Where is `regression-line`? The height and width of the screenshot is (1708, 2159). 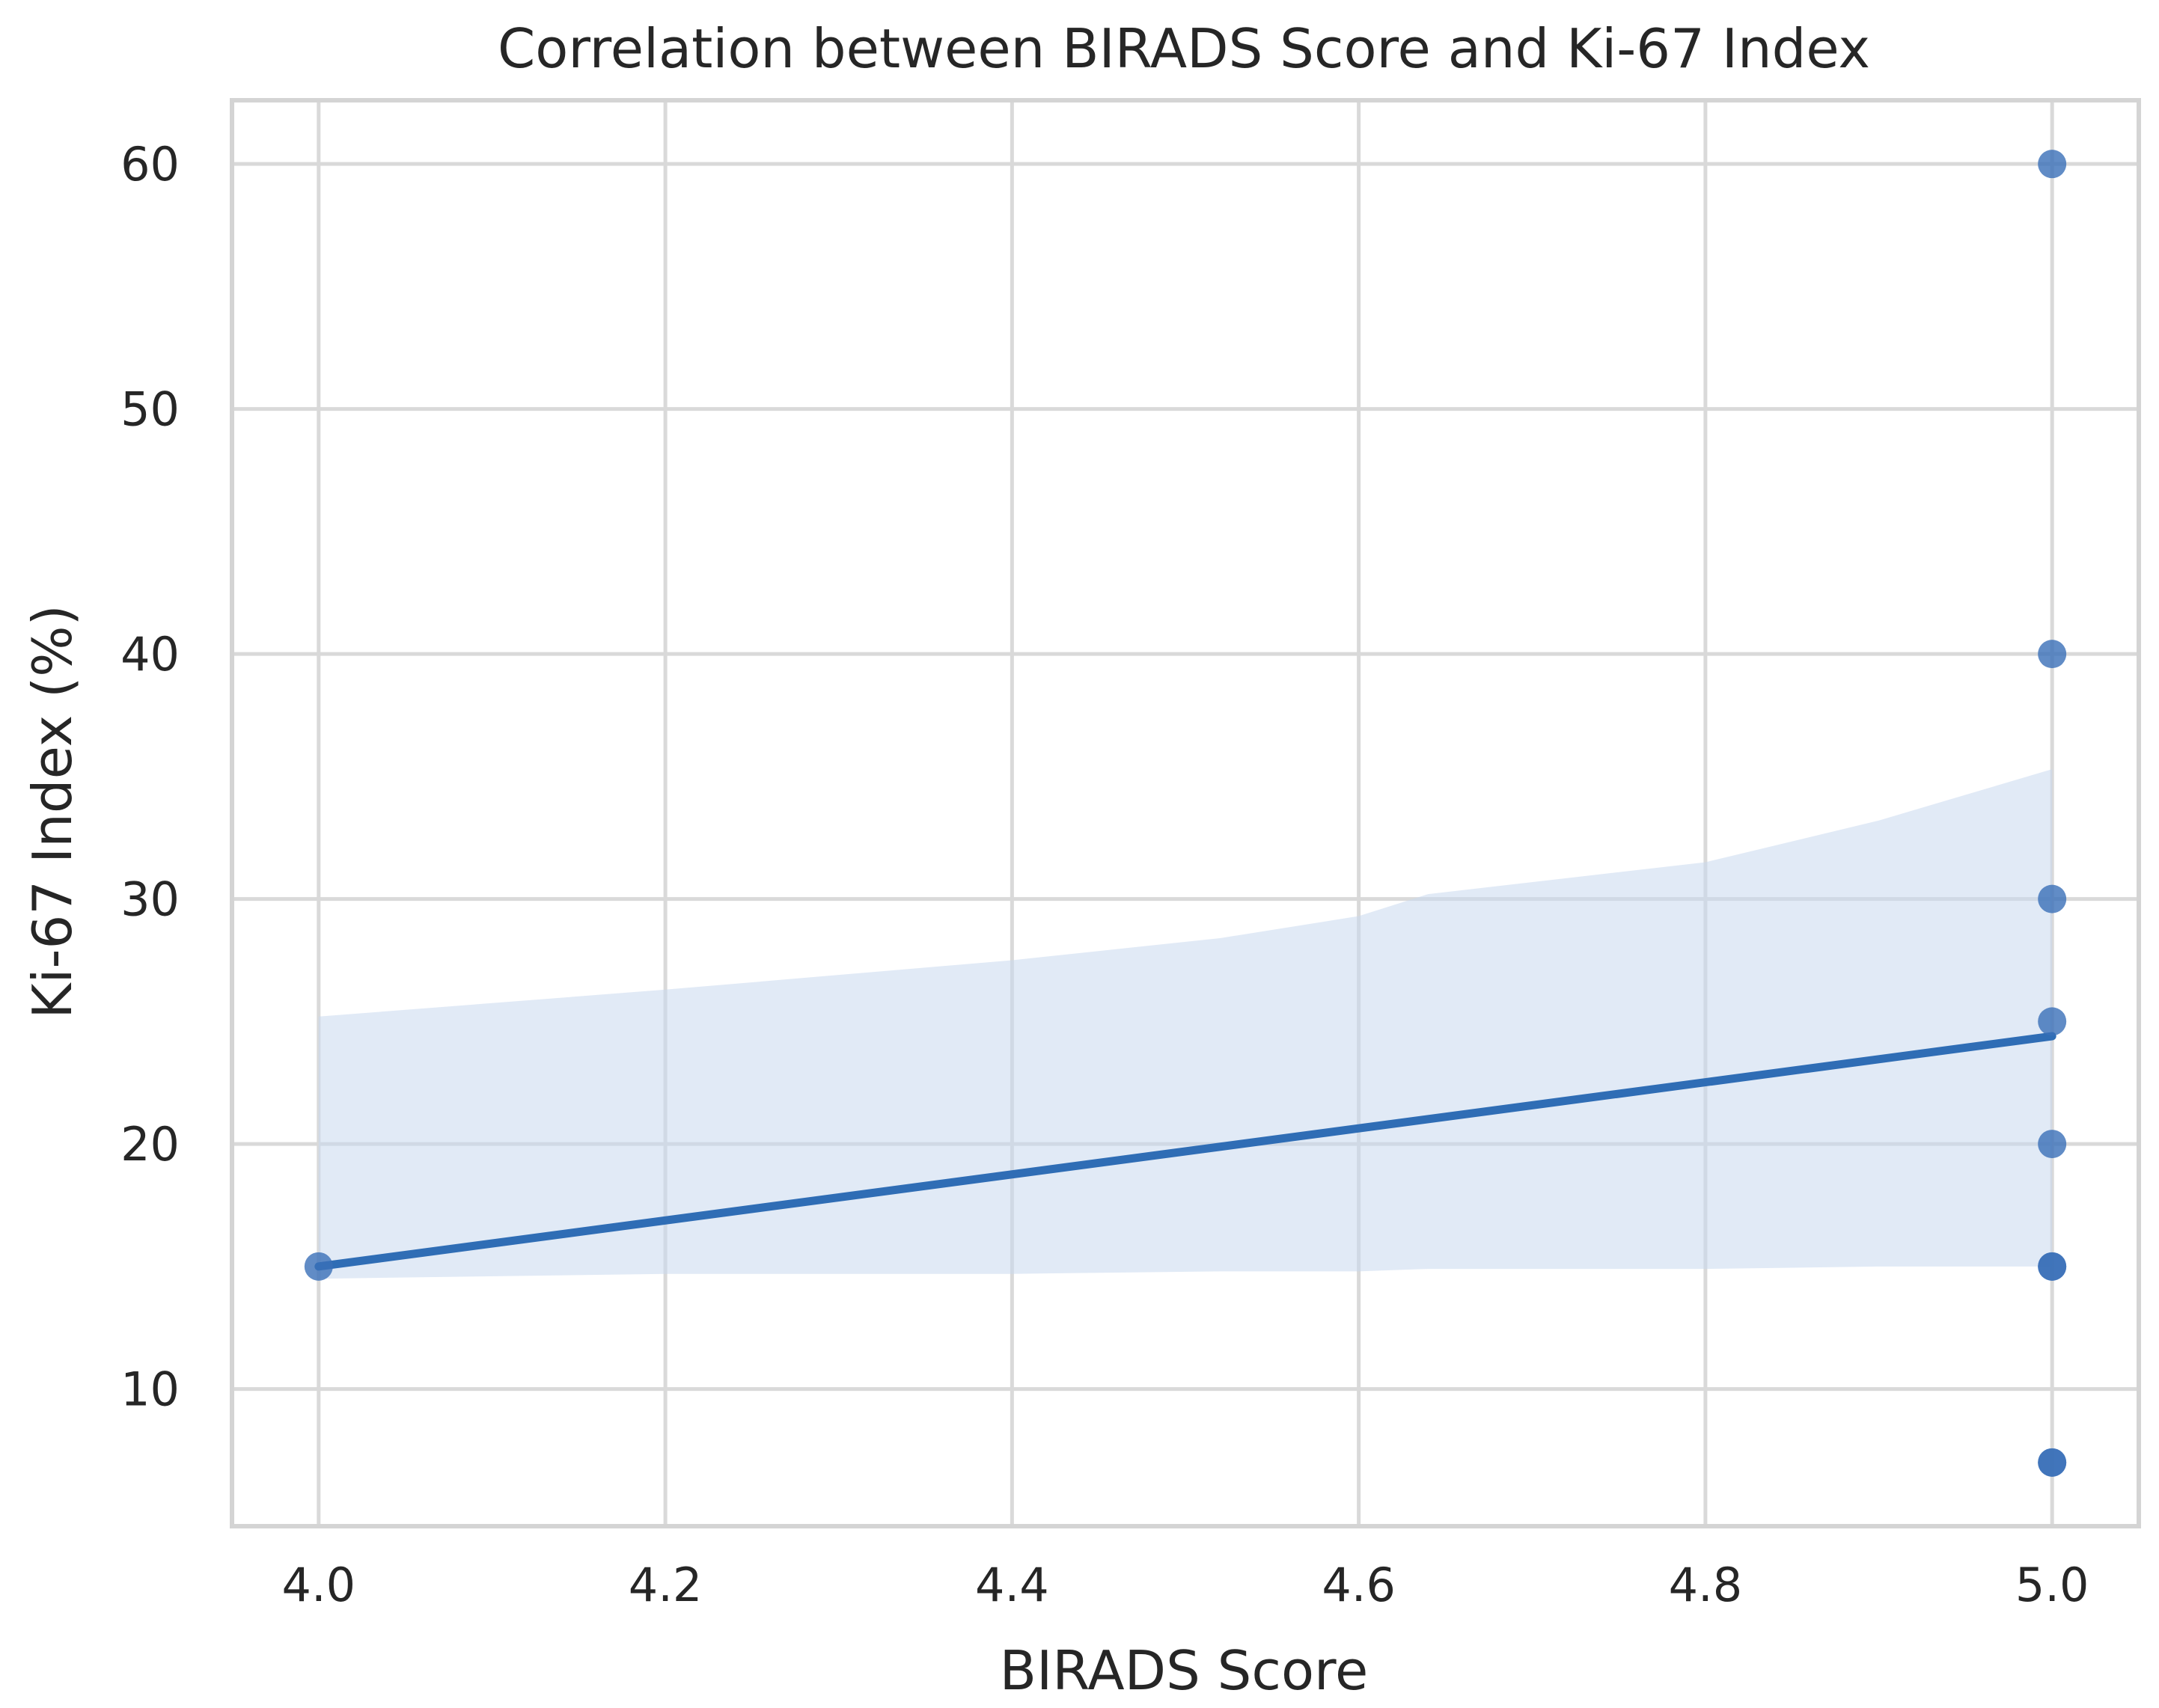 regression-line is located at coordinates (1185, 1151).